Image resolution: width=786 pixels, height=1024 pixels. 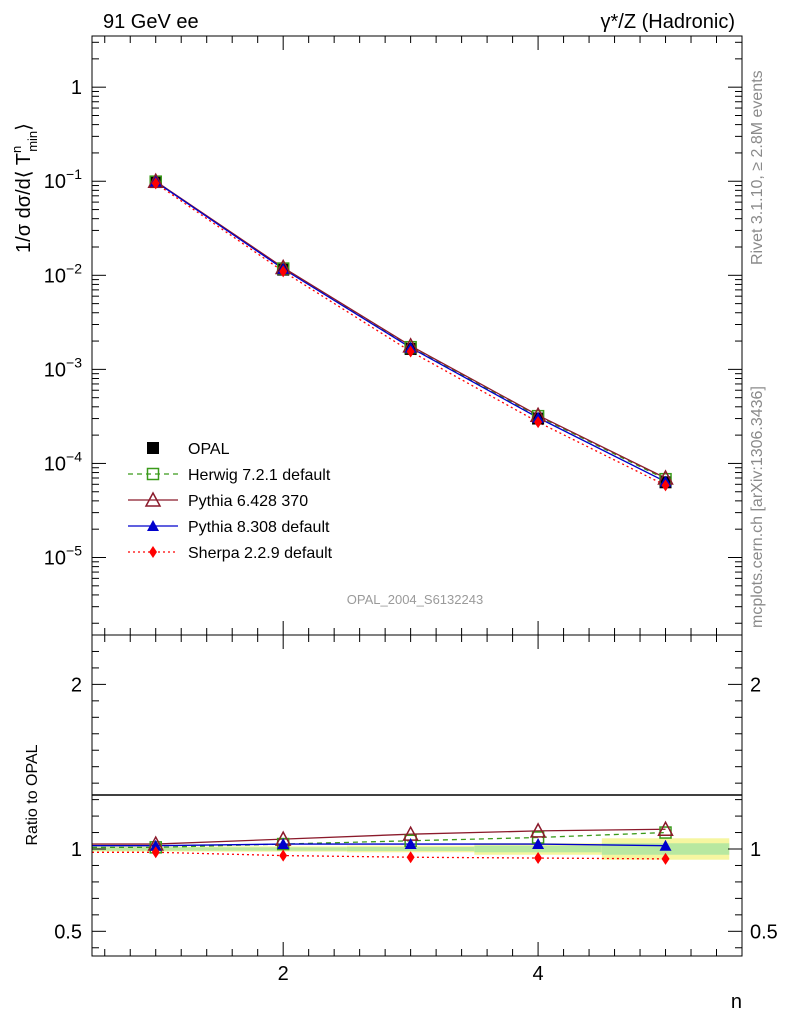 I want to click on ratio-y-tick-label-left: 0.5, so click(x=68, y=932).